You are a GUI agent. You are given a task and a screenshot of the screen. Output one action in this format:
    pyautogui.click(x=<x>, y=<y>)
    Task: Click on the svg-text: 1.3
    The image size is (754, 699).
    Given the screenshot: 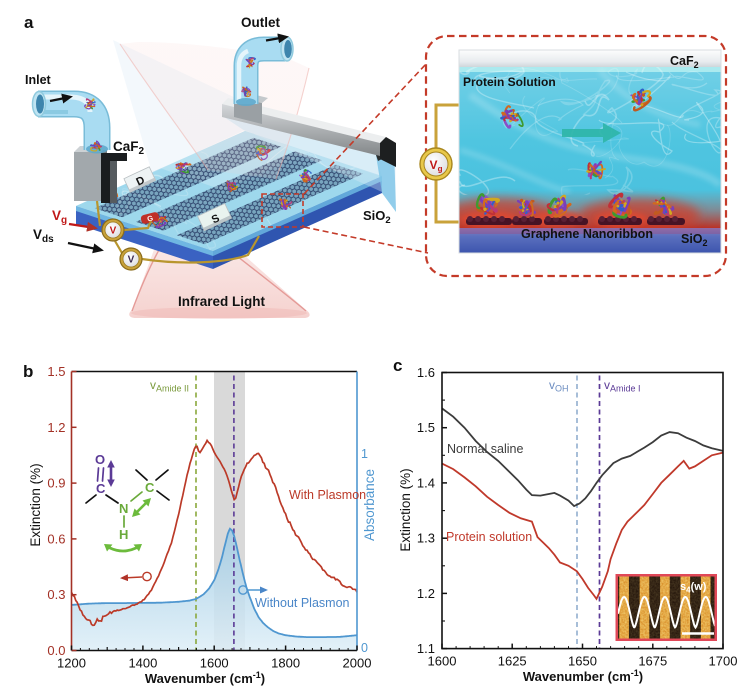 What is the action you would take?
    pyautogui.click(x=426, y=538)
    